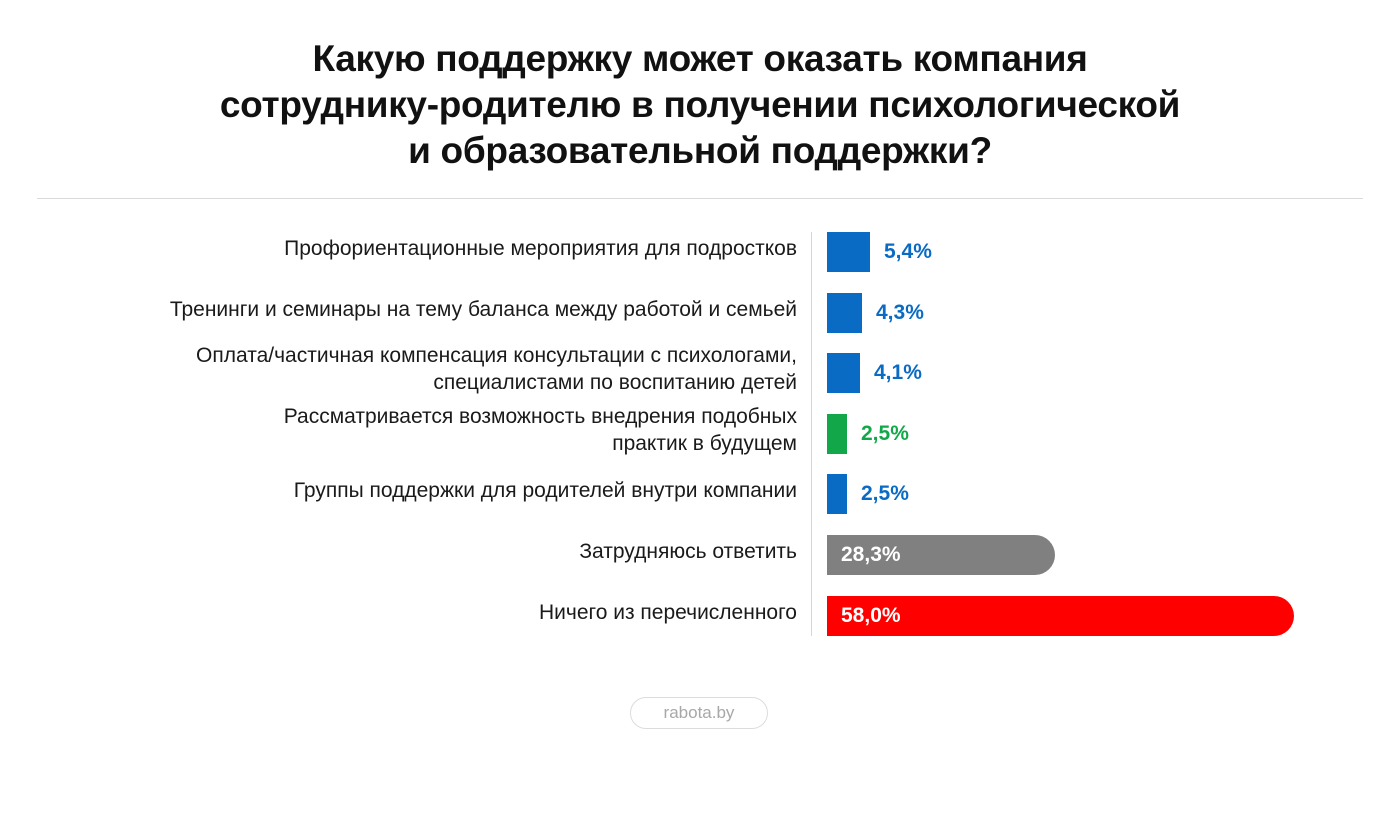  I want to click on category-label-line: Затрудняюсь ответить, so click(688, 551).